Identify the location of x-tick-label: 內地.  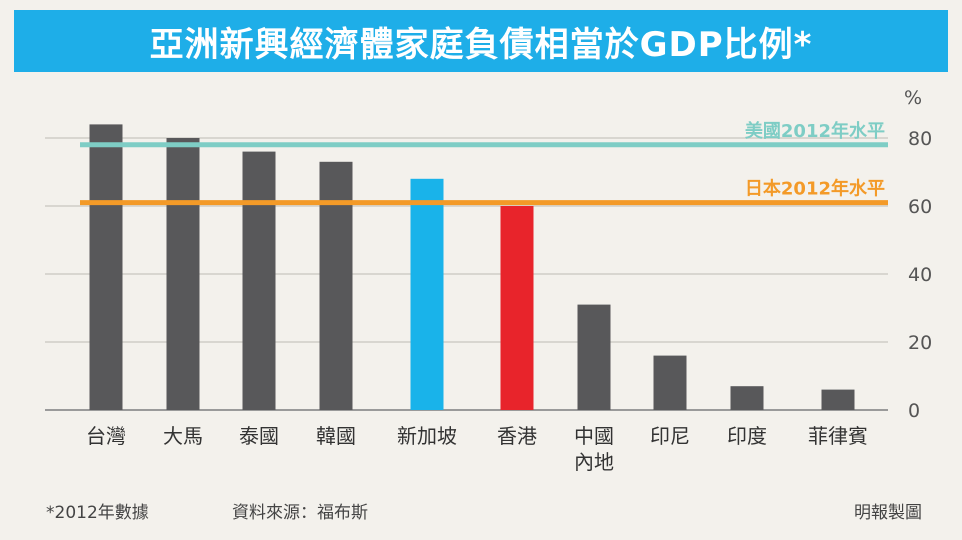
(594, 462).